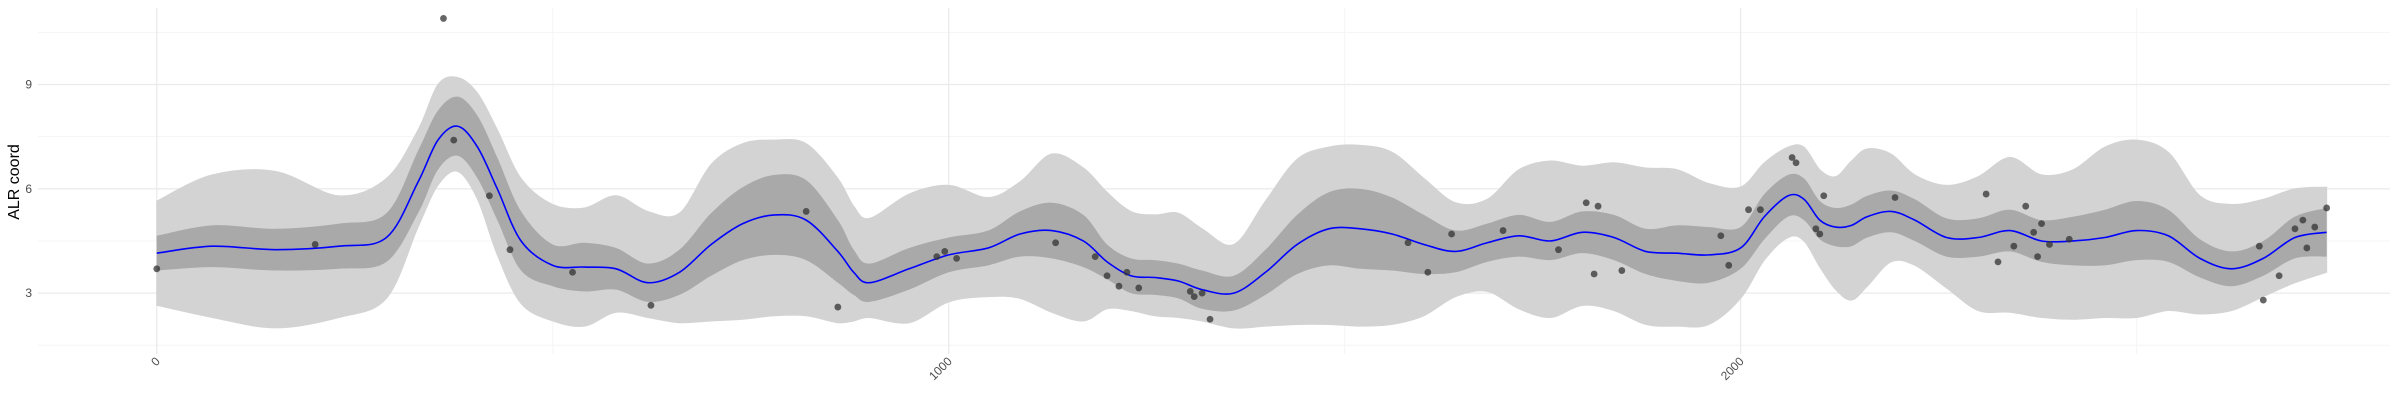 This screenshot has height=400, width=2400. What do you see at coordinates (1732, 368) in the screenshot?
I see `x-tick-label-2000: 2000` at bounding box center [1732, 368].